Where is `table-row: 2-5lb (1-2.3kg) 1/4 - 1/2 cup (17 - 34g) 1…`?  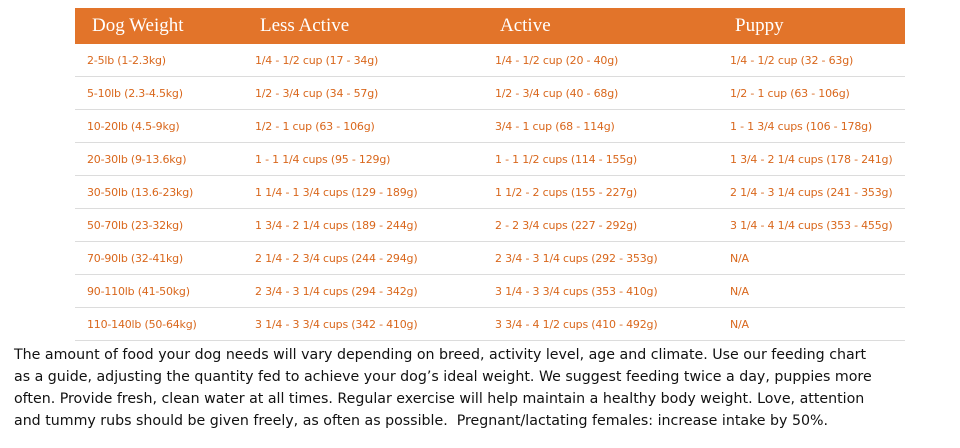
table-row: 2-5lb (1-2.3kg) 1/4 - 1/2 cup (17 - 34g) 1… is located at coordinates (490, 60).